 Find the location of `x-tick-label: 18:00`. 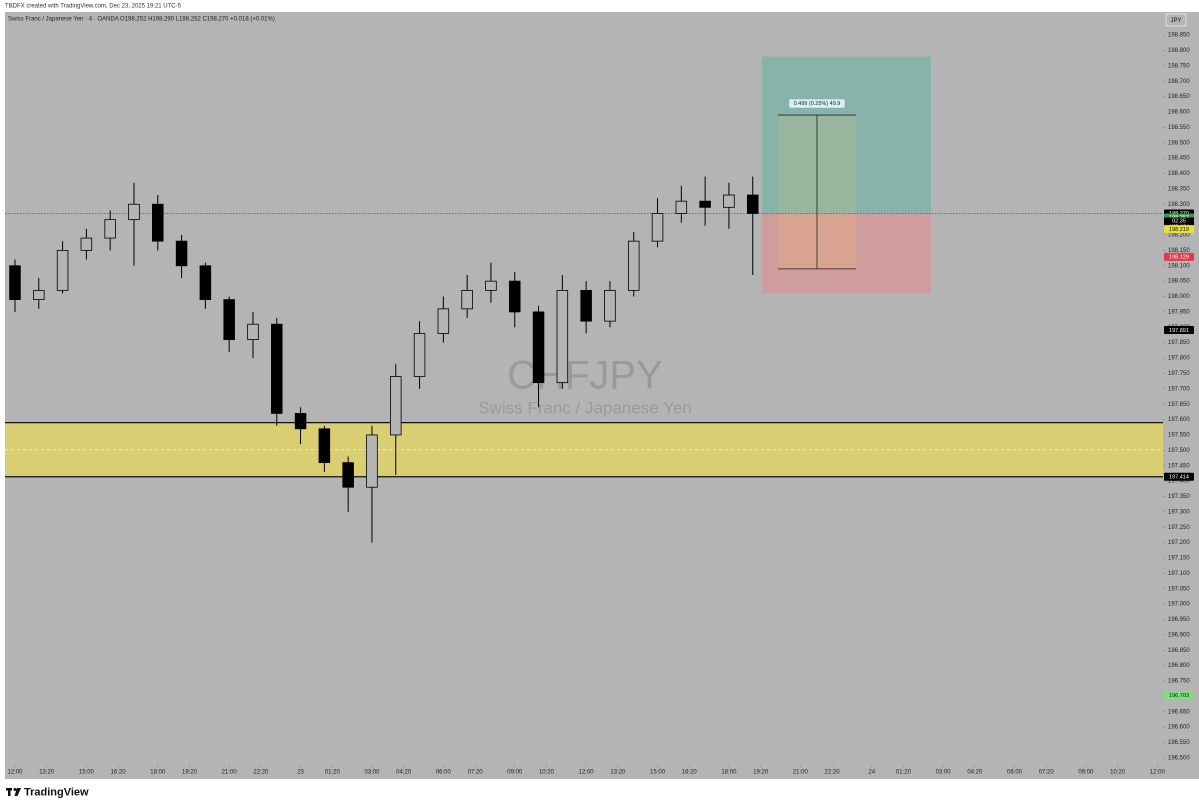

x-tick-label: 18:00 is located at coordinates (729, 773).